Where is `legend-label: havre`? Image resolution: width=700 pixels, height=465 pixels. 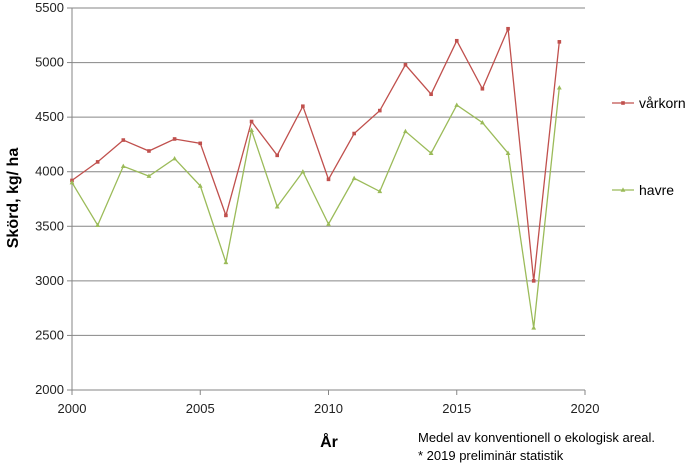
legend-label: havre is located at coordinates (656, 190).